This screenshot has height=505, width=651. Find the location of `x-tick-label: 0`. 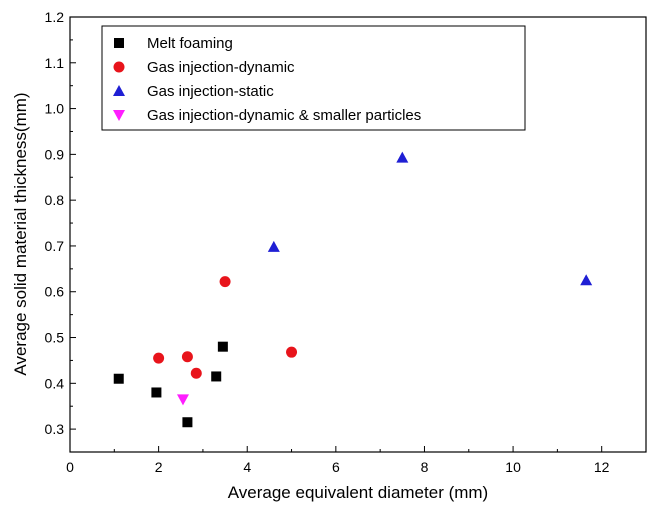

x-tick-label: 0 is located at coordinates (70, 467).